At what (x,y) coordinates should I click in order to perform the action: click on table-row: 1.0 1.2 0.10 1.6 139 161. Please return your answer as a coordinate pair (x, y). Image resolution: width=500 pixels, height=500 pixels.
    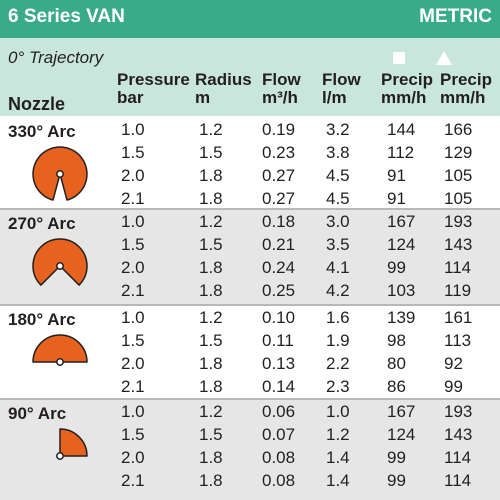
    Looking at the image, I should click on (250, 319).